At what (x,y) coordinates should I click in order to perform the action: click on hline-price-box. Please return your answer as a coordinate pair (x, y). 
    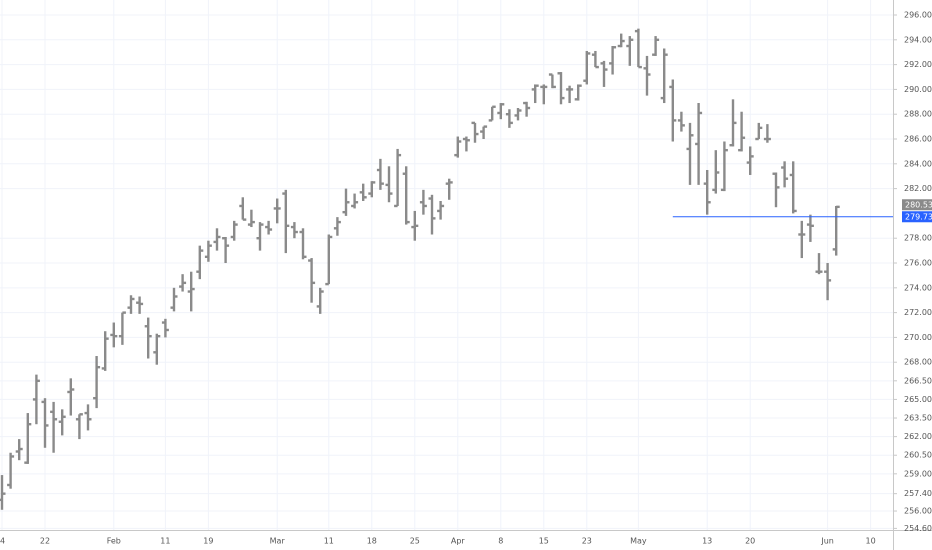
    Looking at the image, I should click on (917, 217).